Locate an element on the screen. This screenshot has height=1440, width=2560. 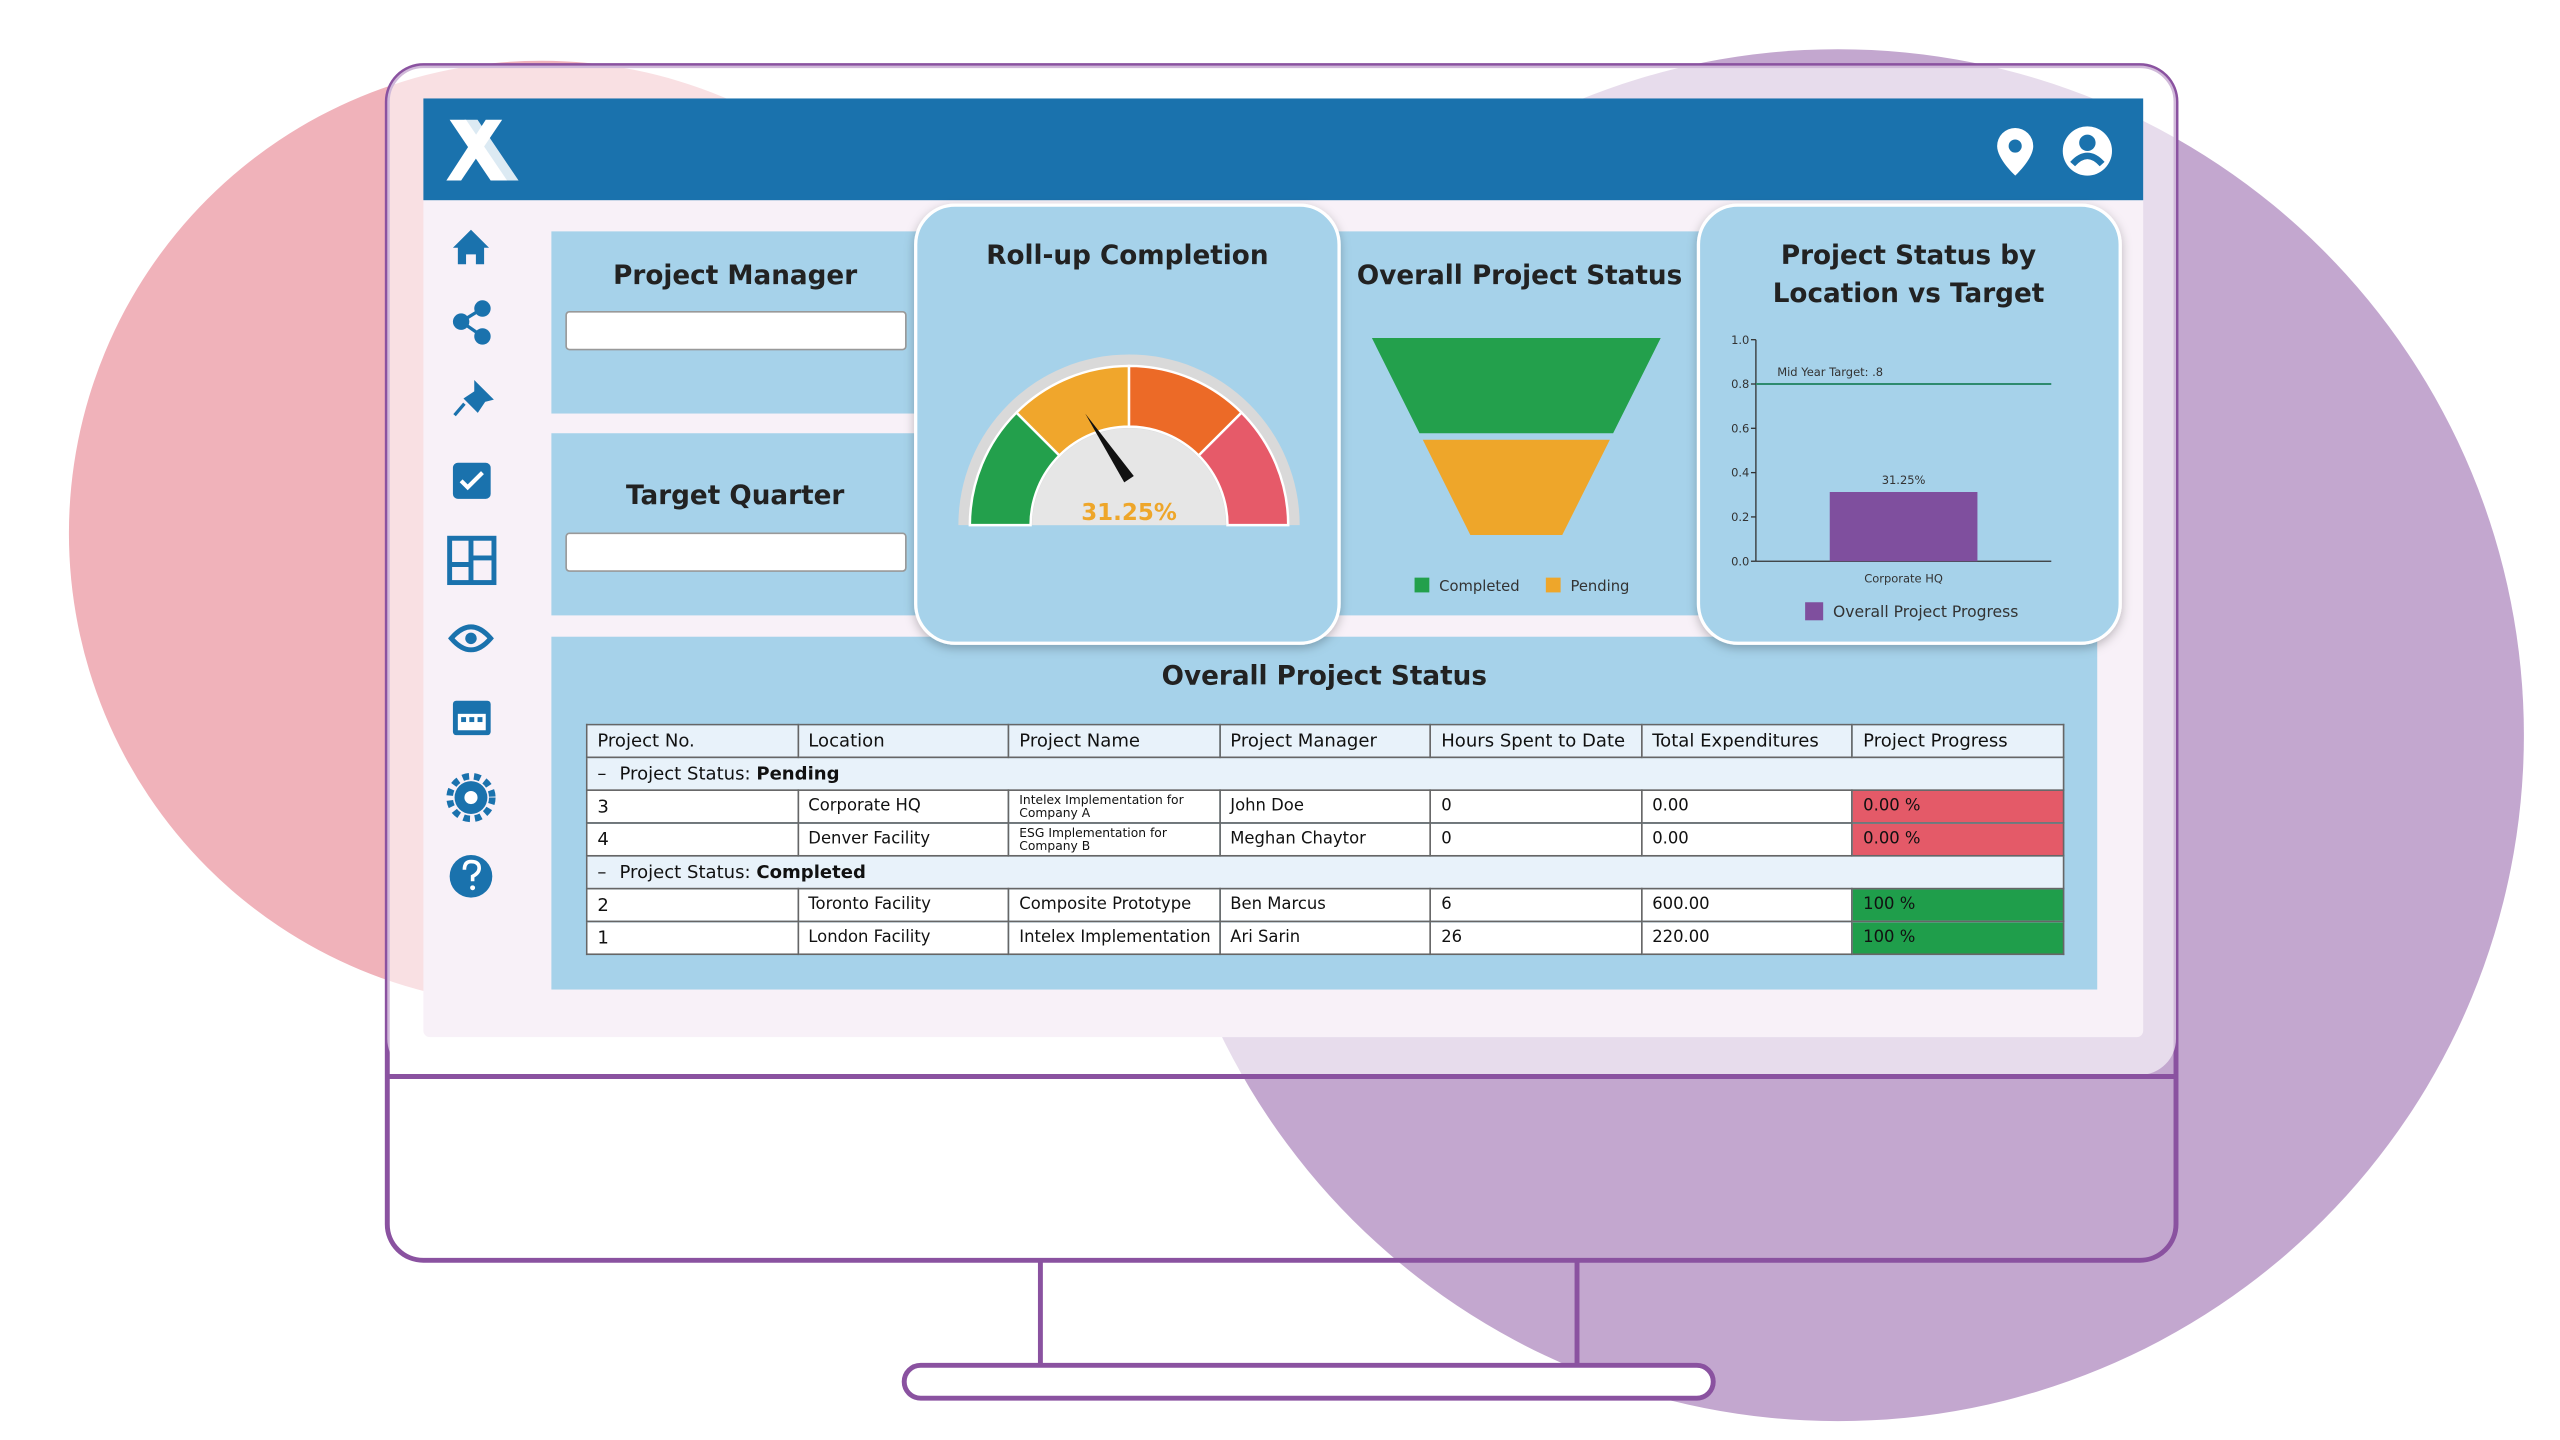
column-header: Project Name is located at coordinates (1114, 741).